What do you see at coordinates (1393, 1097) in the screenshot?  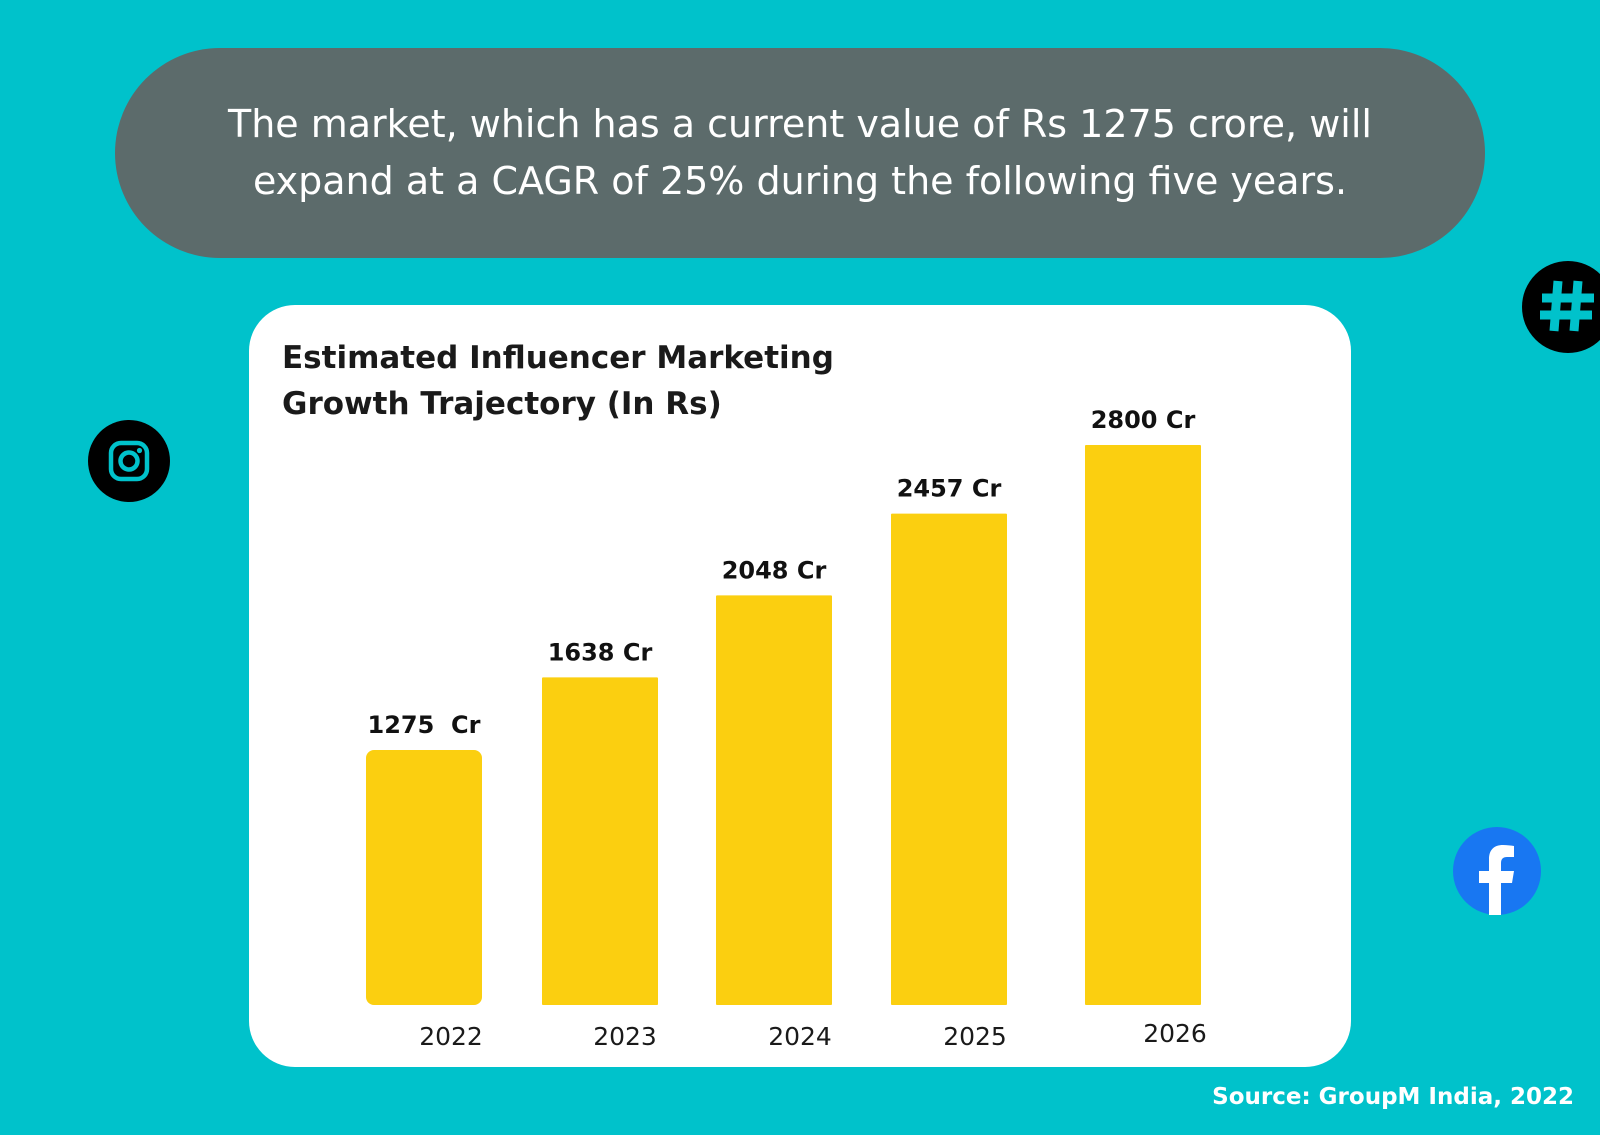 I see `source-note: Source: GroupM India, 2022` at bounding box center [1393, 1097].